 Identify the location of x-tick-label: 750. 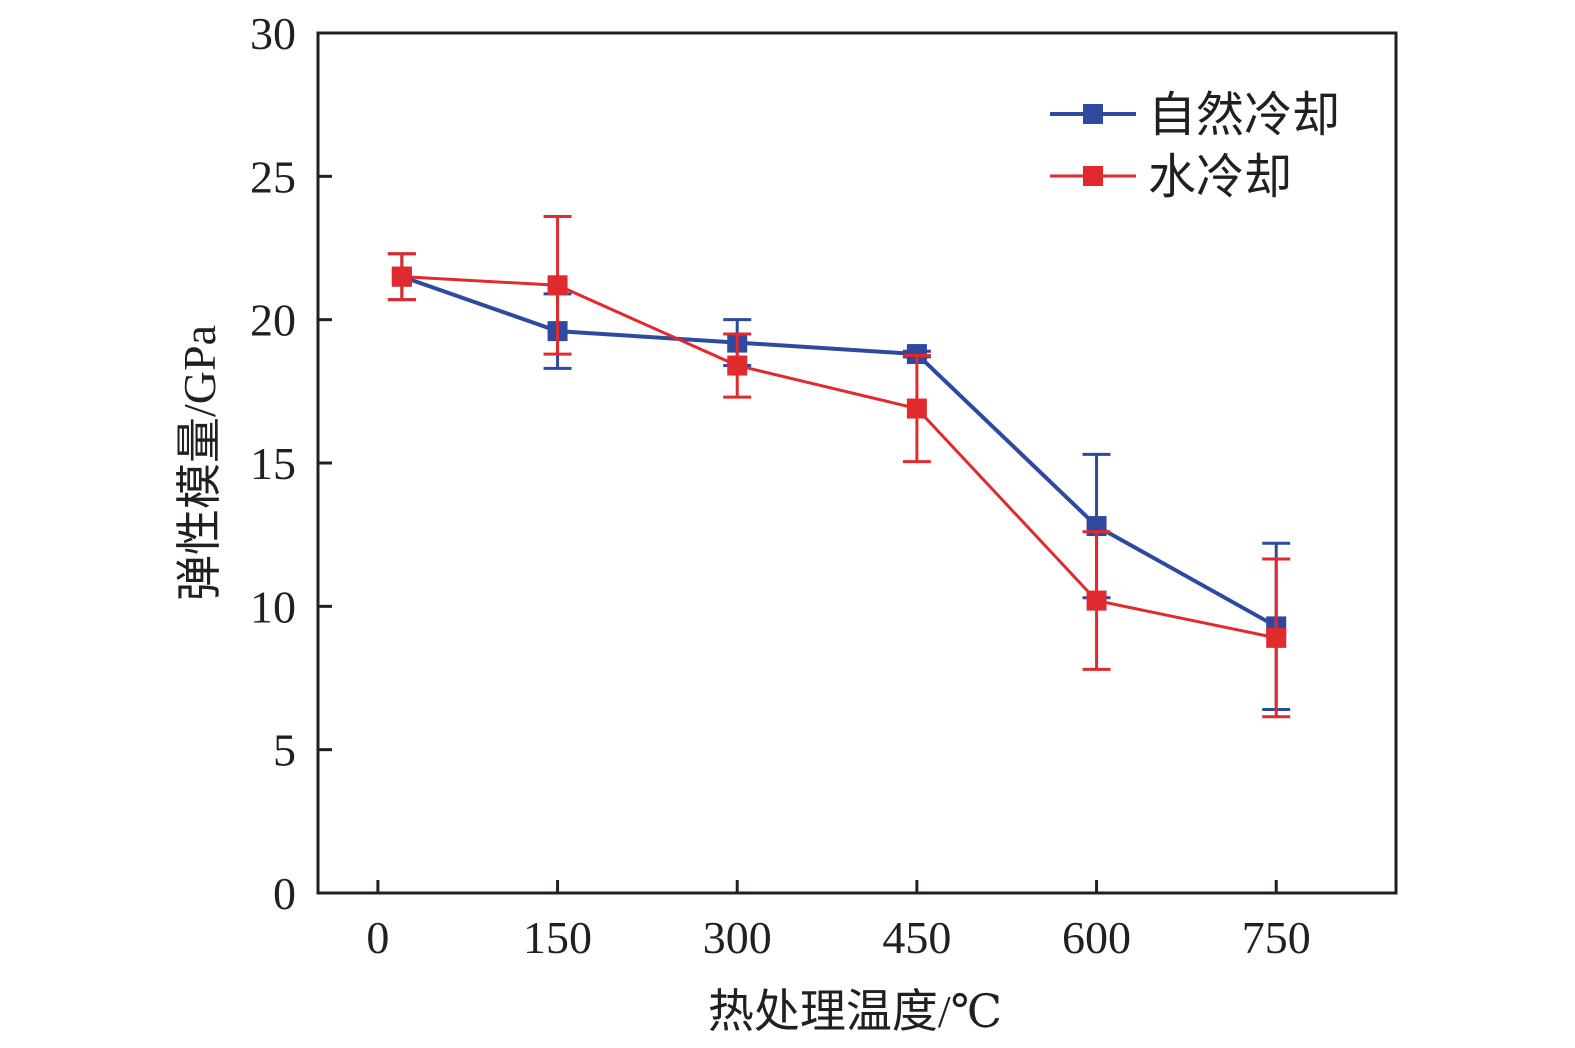
(1276, 937).